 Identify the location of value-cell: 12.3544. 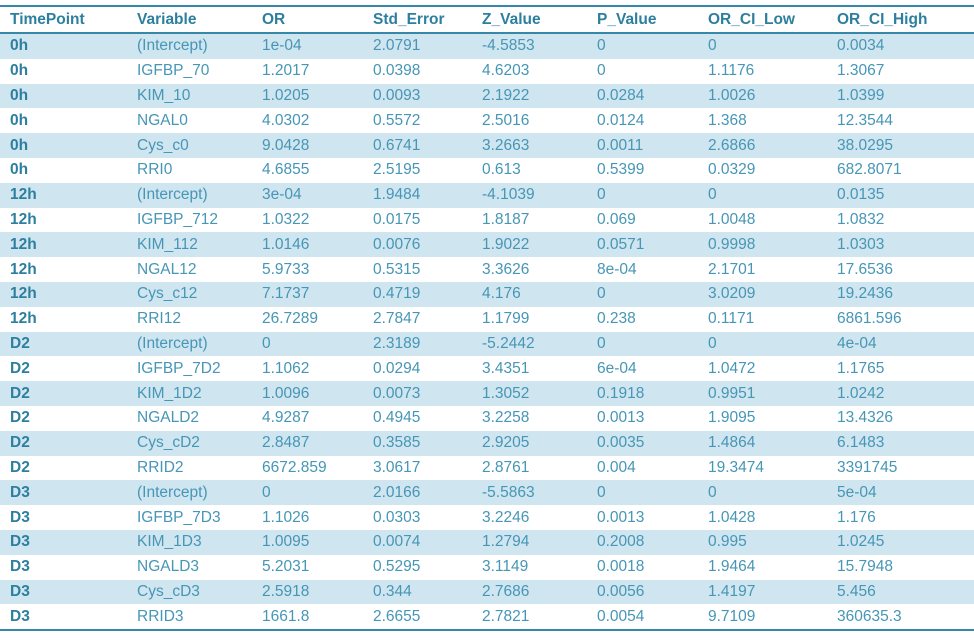
(865, 120).